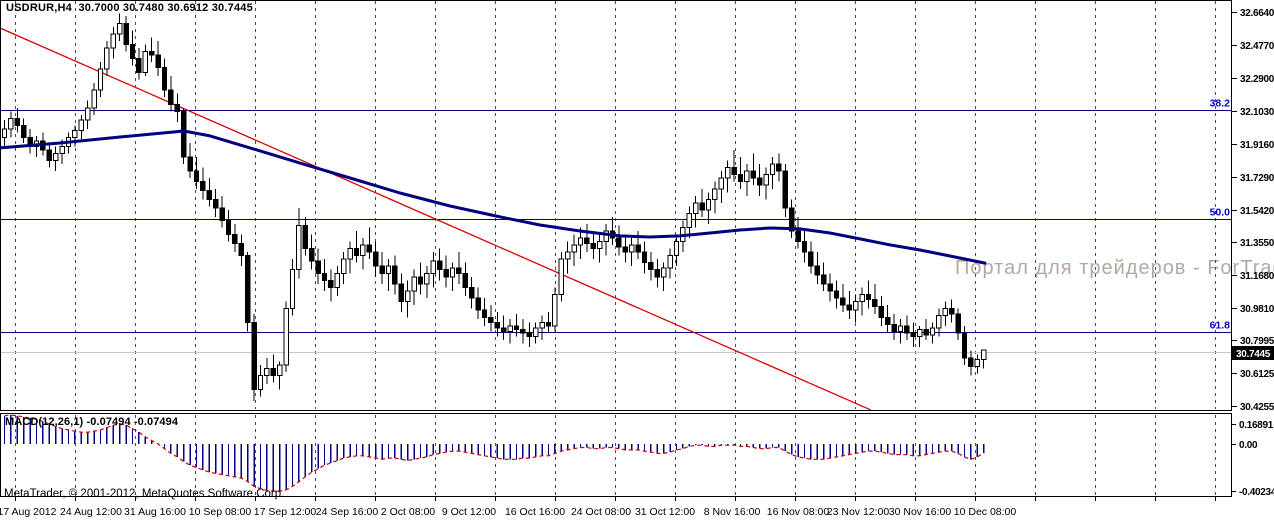  I want to click on time-axis-label: 16 Nov 08:00, so click(798, 512).